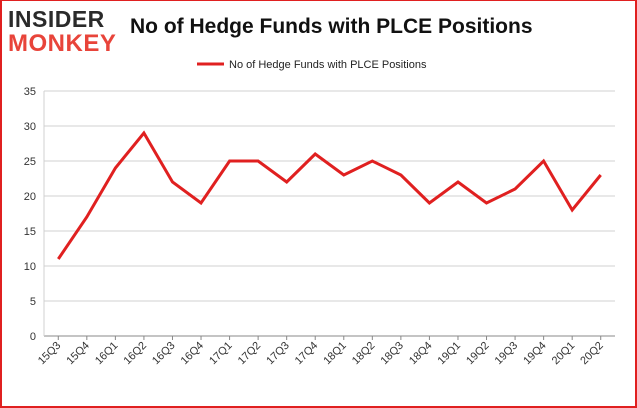 Image resolution: width=637 pixels, height=408 pixels. Describe the element at coordinates (564, 354) in the screenshot. I see `x-tick-label: 20Q1` at that location.